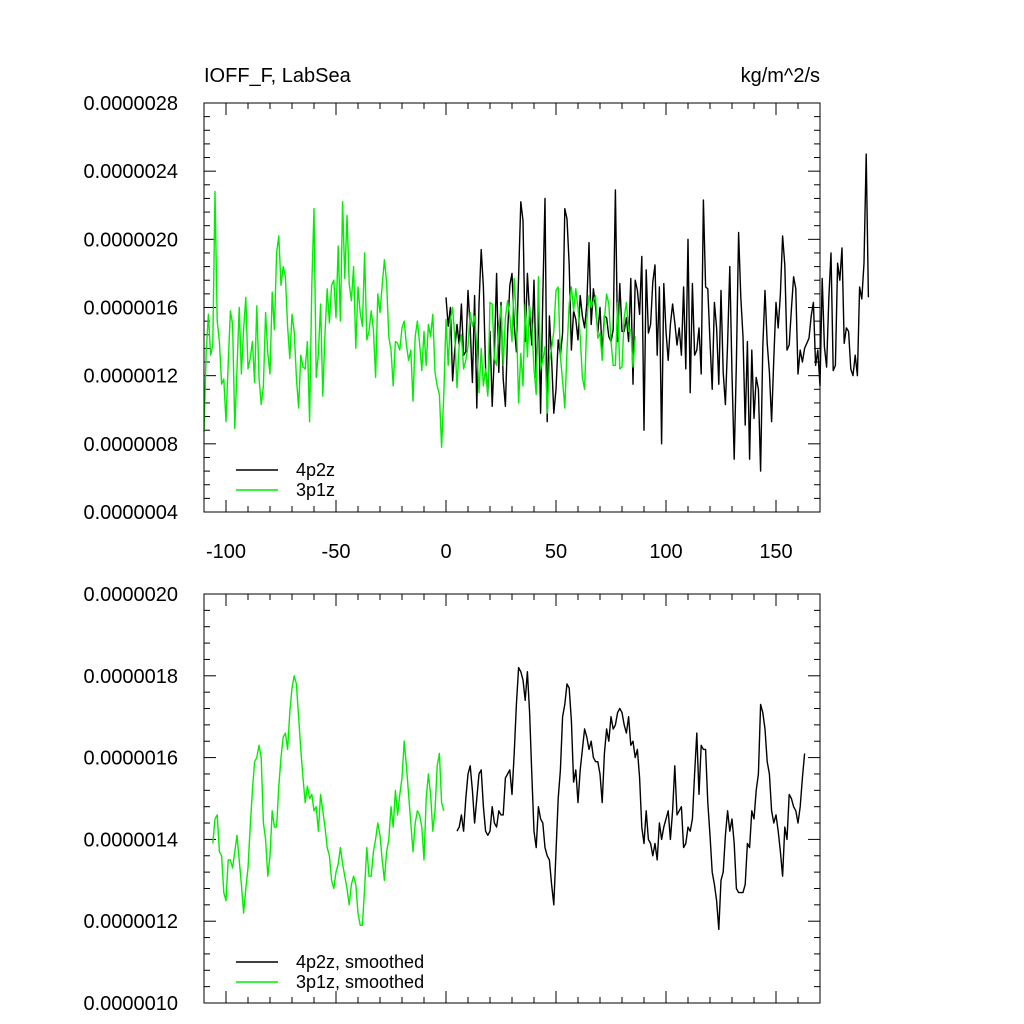 Image resolution: width=1024 pixels, height=1024 pixels. What do you see at coordinates (360, 982) in the screenshot?
I see `bottom-chart-legend-label: 3p1z, smoothed` at bounding box center [360, 982].